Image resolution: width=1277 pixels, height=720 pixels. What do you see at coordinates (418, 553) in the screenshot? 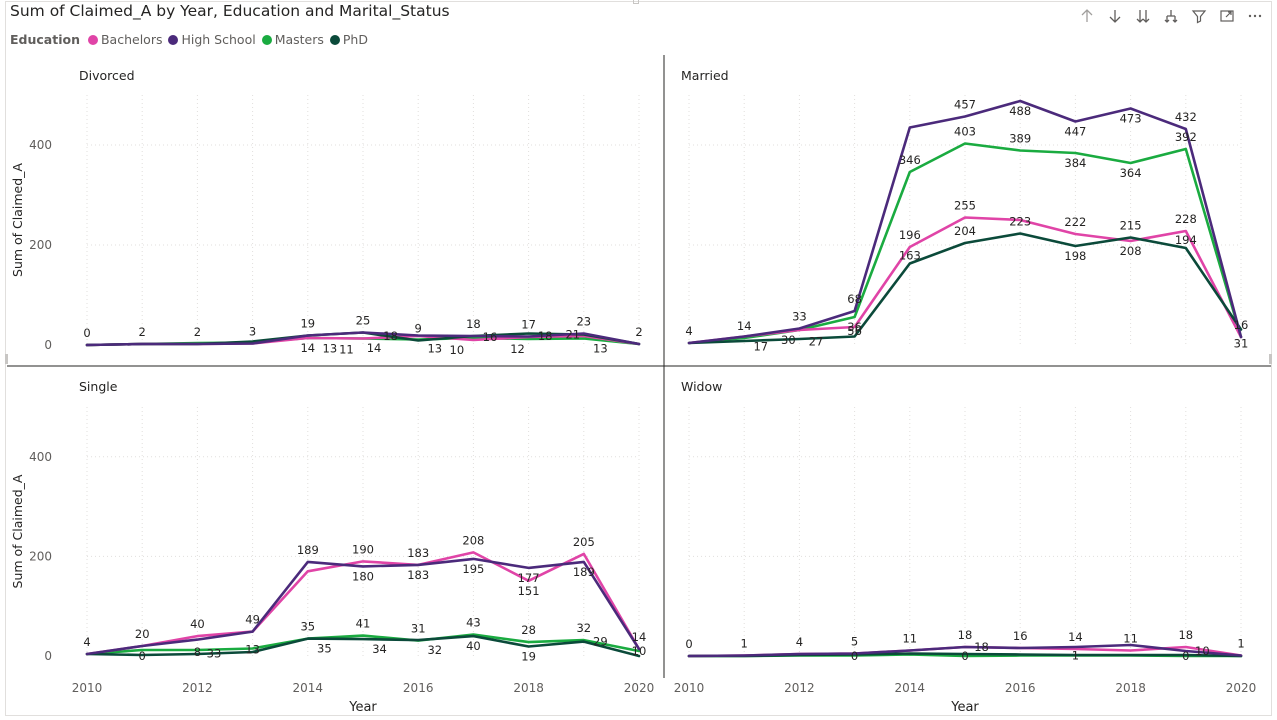
I see `data-label-single-15: 183` at bounding box center [418, 553].